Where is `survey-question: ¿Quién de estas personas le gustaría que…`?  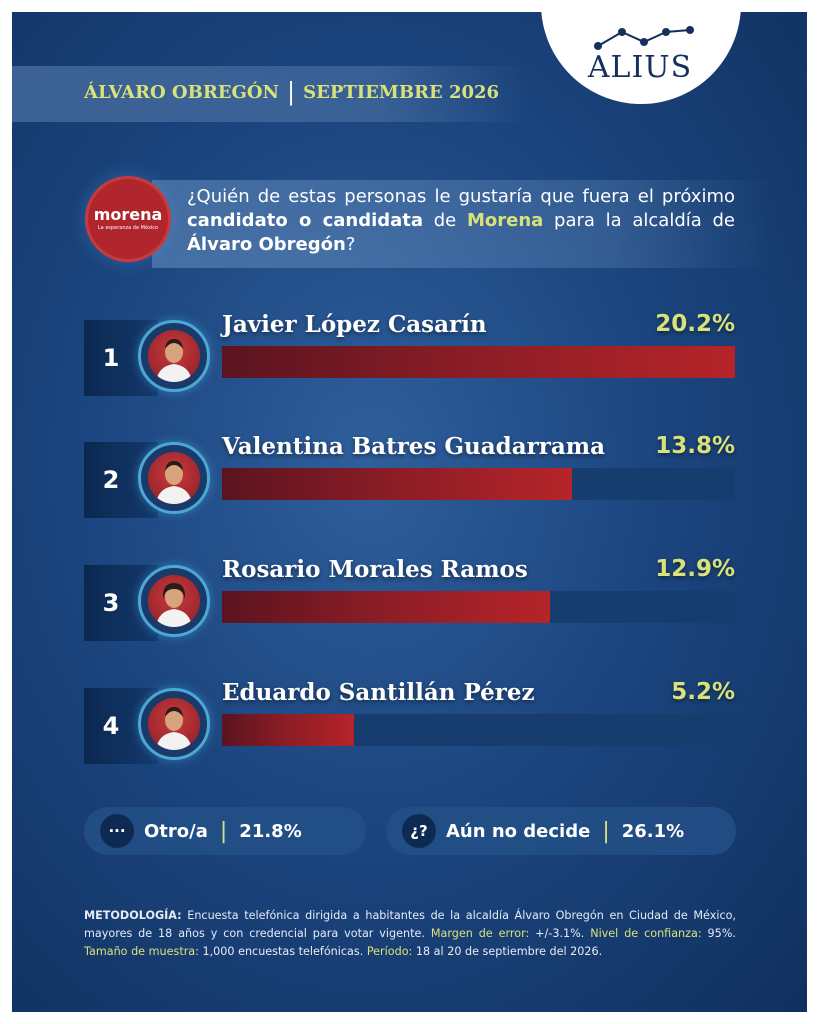 survey-question: ¿Quién de estas personas le gustaría que… is located at coordinates (461, 220).